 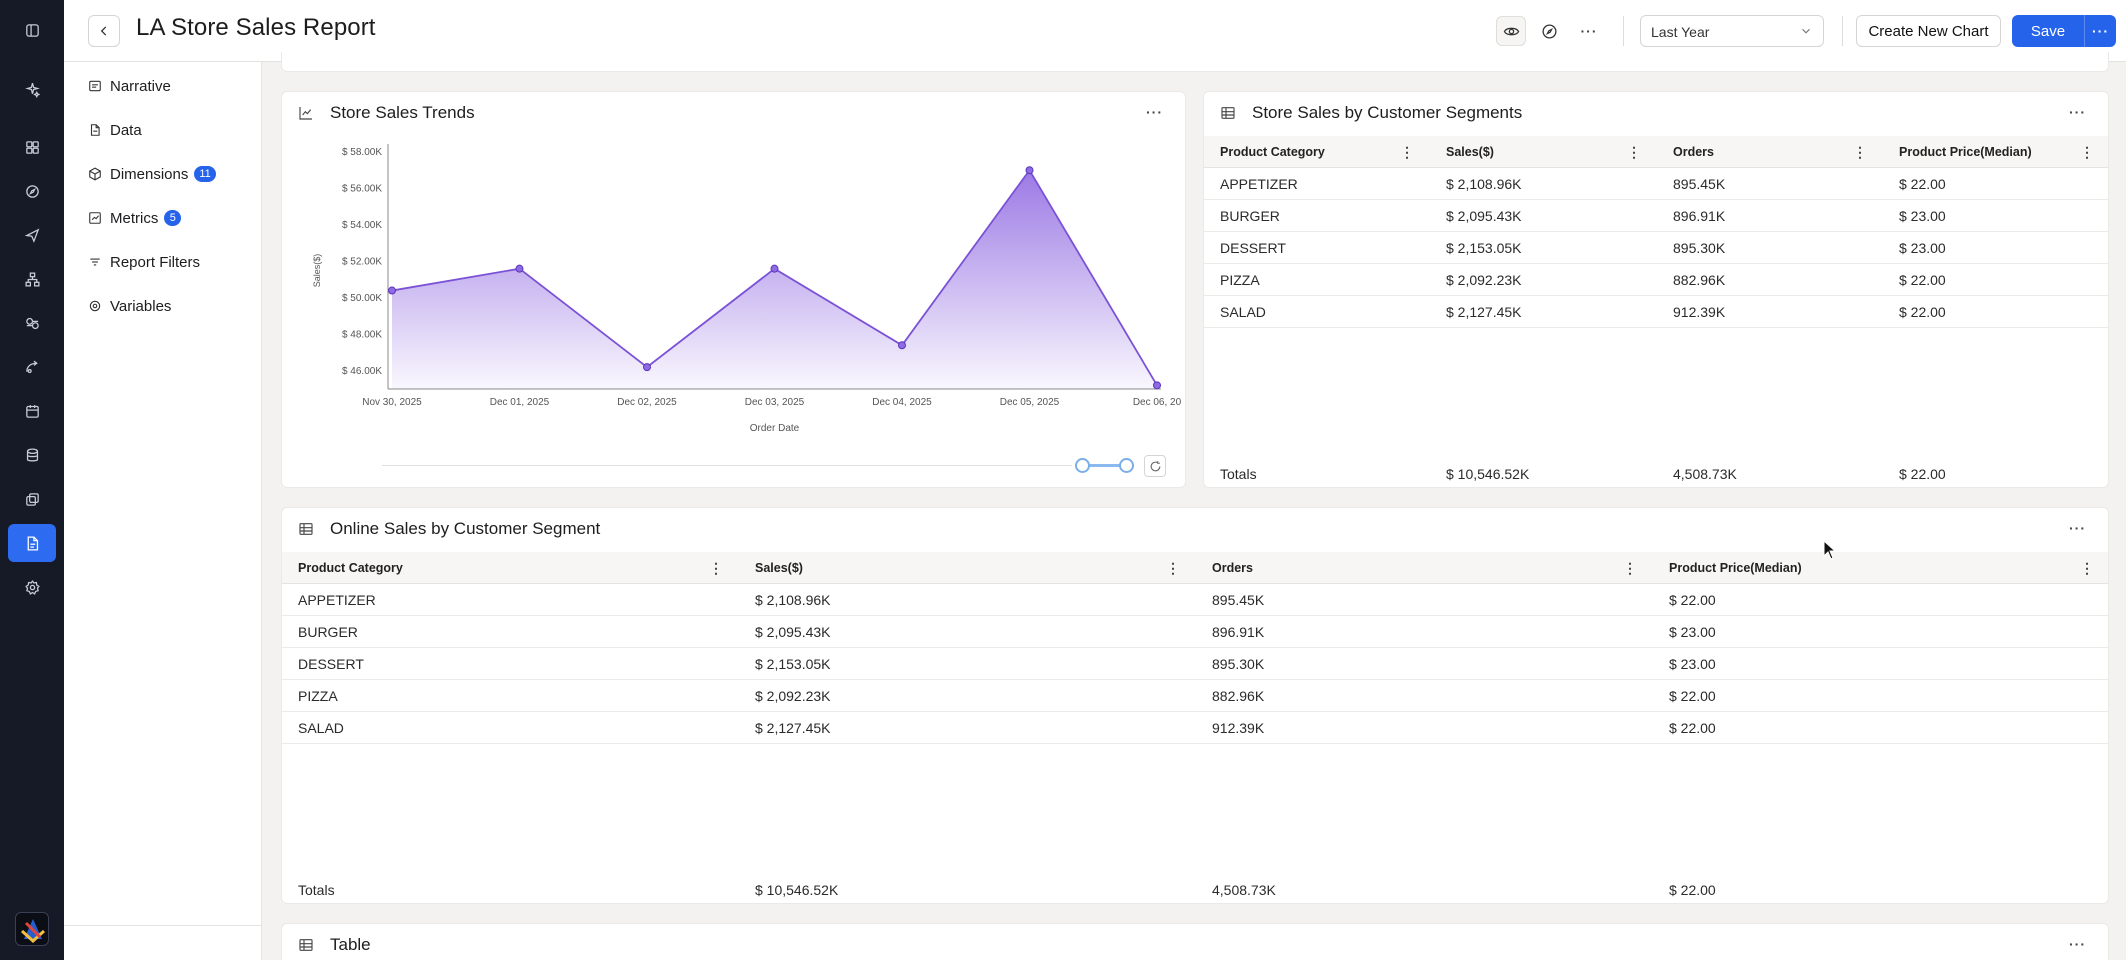 I want to click on cube-icon, so click(x=95, y=174).